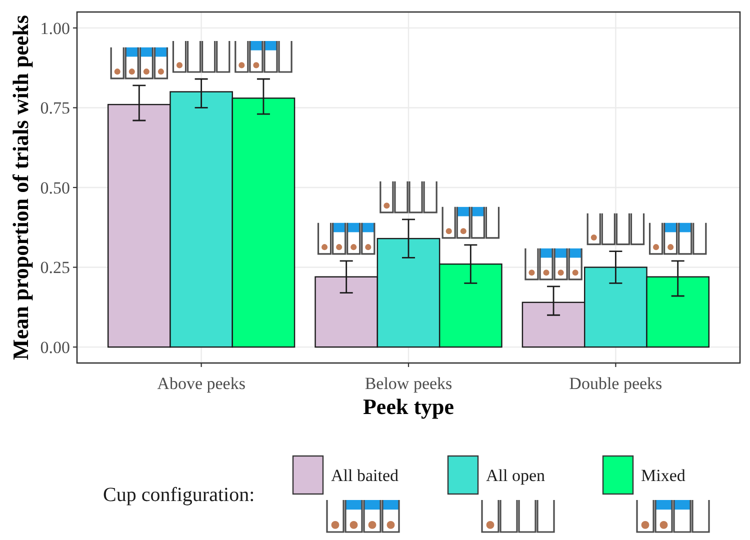 The image size is (750, 540). Describe the element at coordinates (516, 475) in the screenshot. I see `legend-label: All open` at that location.